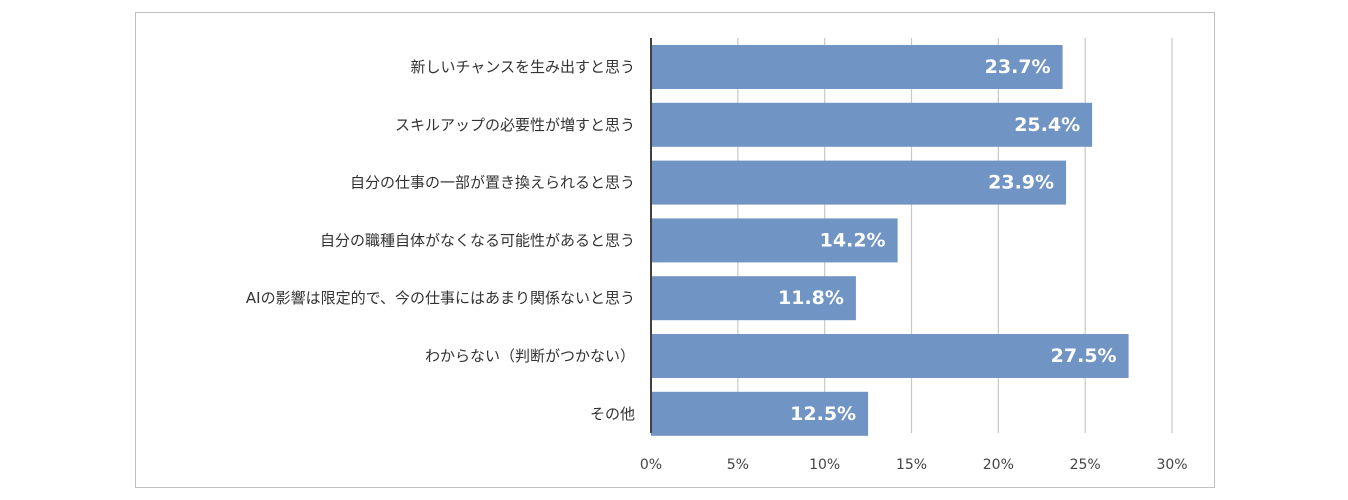 Image resolution: width=1348 pixels, height=500 pixels. Describe the element at coordinates (1021, 183) in the screenshot. I see `data-label-2: 23.9%` at that location.